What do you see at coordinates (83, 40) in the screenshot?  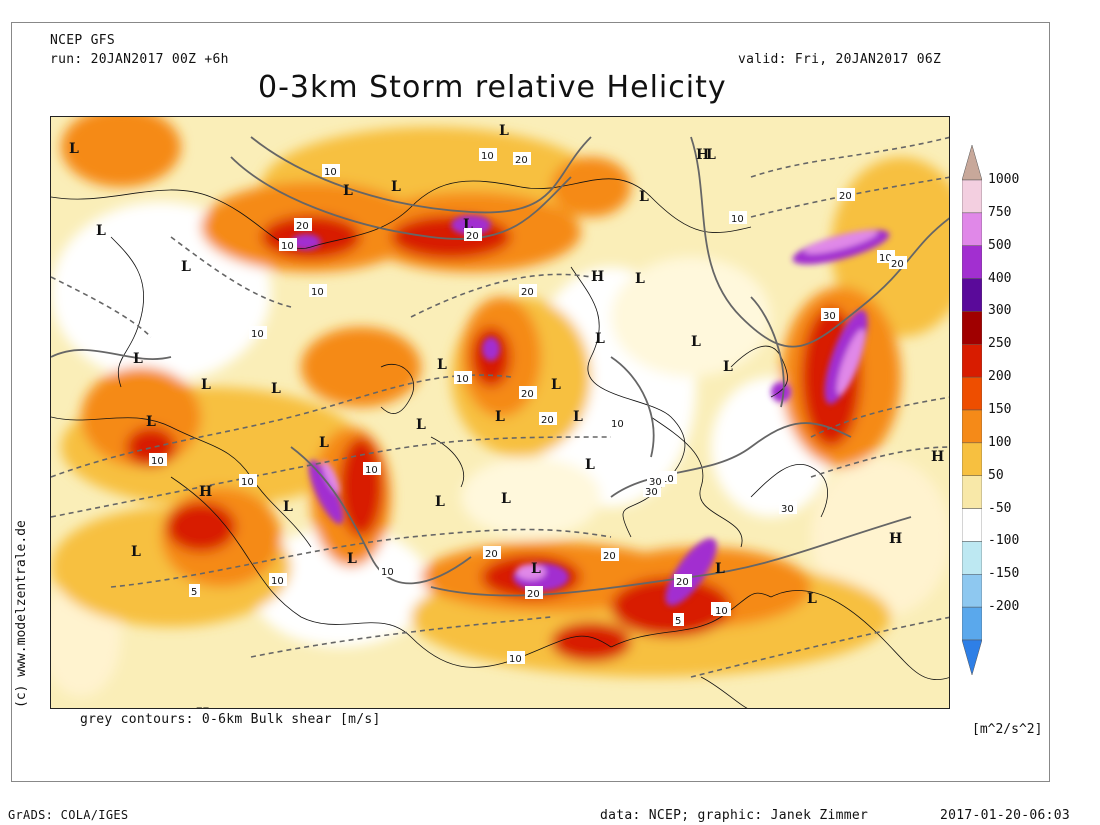 I see `model-name: NCEP GFS` at bounding box center [83, 40].